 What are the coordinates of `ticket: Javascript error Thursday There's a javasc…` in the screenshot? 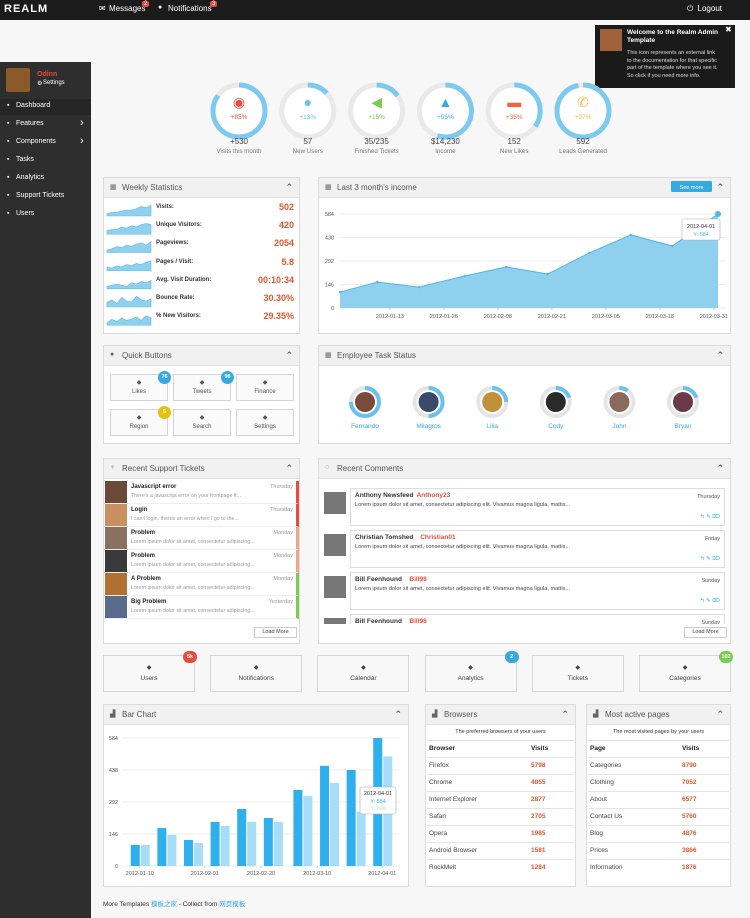 It's located at (201, 492).